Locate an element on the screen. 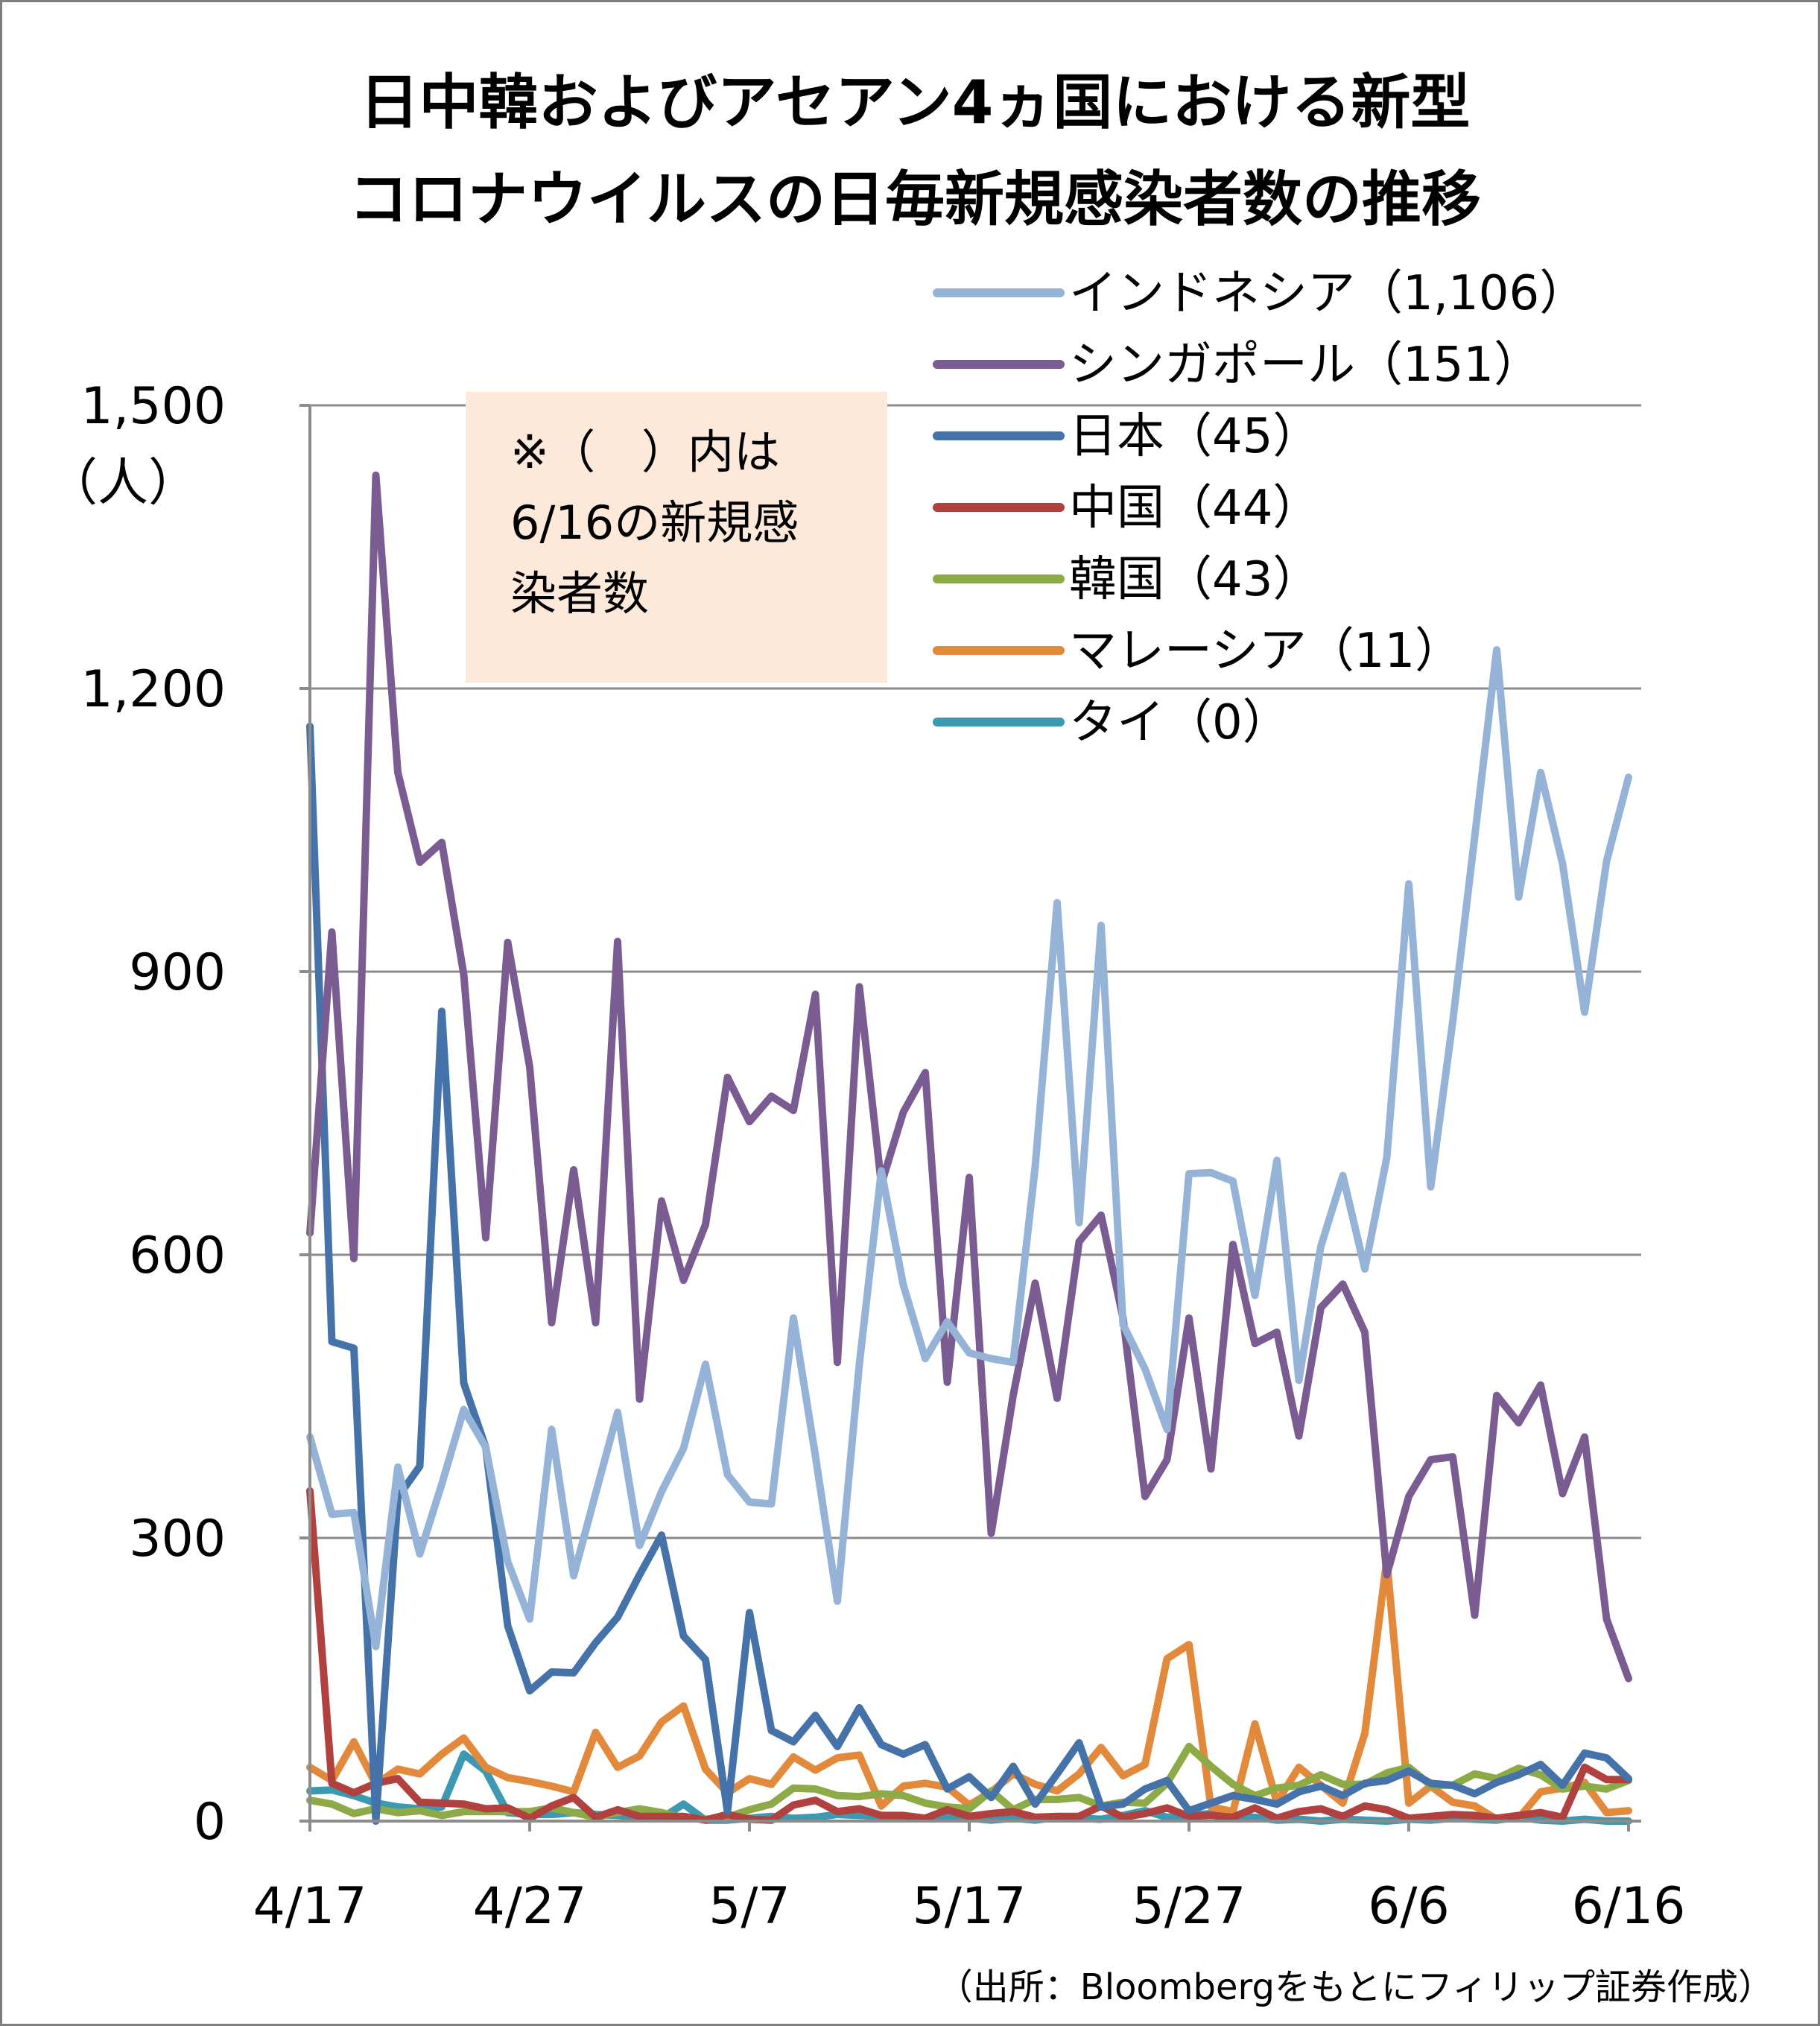 This screenshot has height=2026, width=1820. legend-label: 日本（45） is located at coordinates (1194, 436).